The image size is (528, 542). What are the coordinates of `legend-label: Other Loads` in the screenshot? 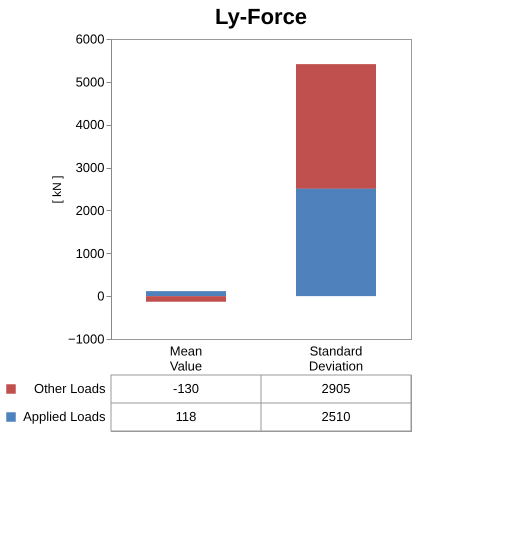 It's located at (70, 388).